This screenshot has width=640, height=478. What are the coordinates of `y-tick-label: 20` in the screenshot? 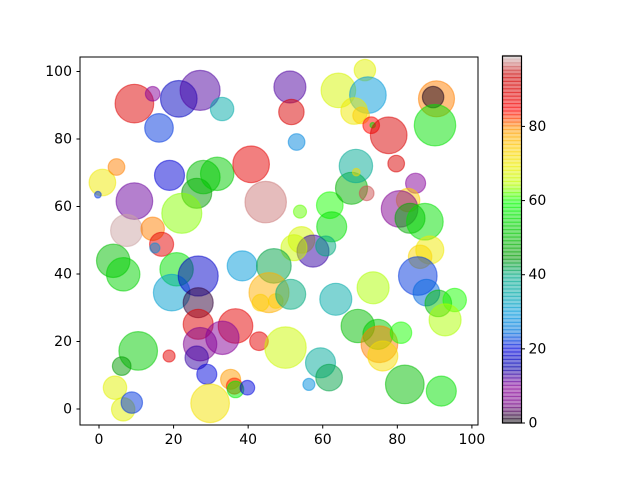 It's located at (63, 342).